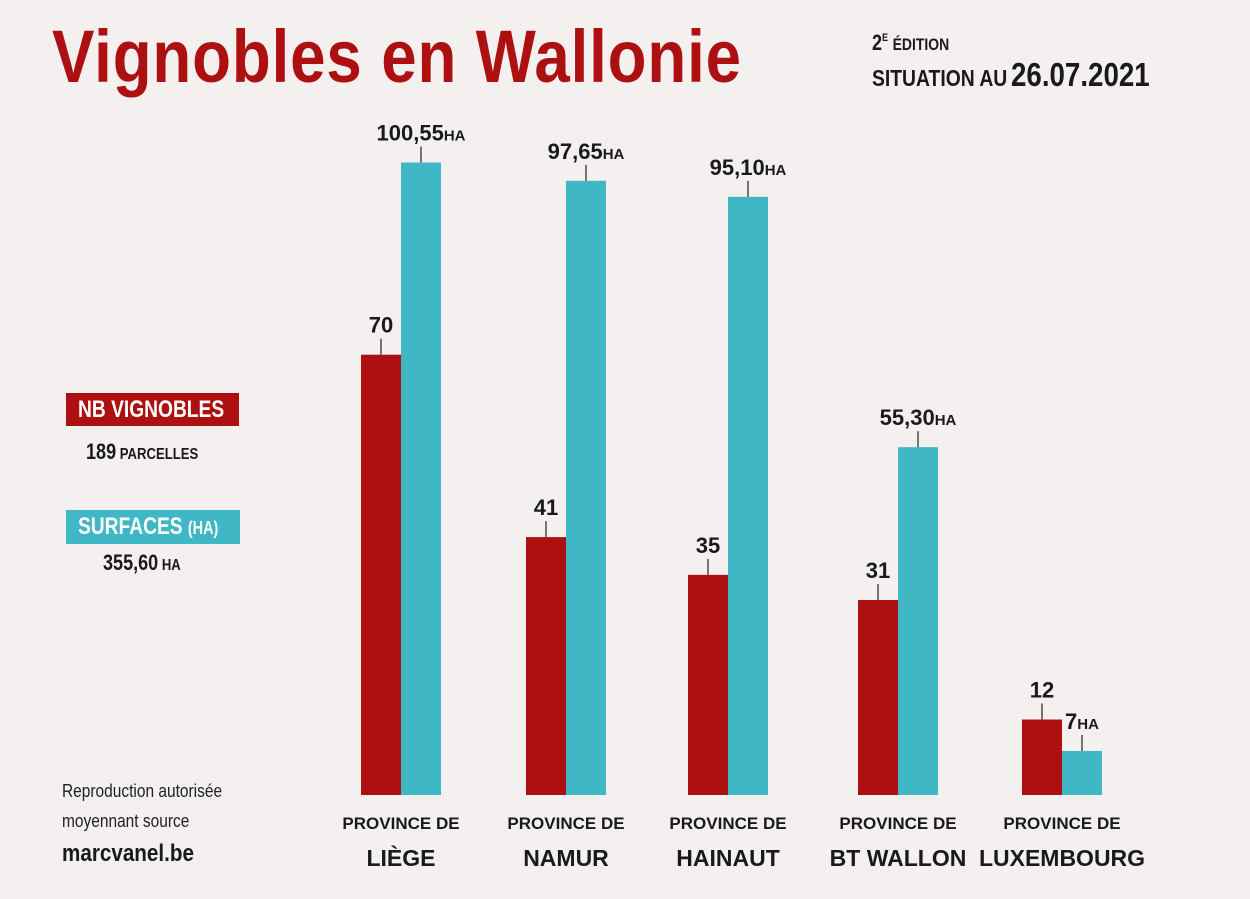 The width and height of the screenshot is (1250, 899). What do you see at coordinates (128, 853) in the screenshot?
I see `credit-site: marcvanel.be` at bounding box center [128, 853].